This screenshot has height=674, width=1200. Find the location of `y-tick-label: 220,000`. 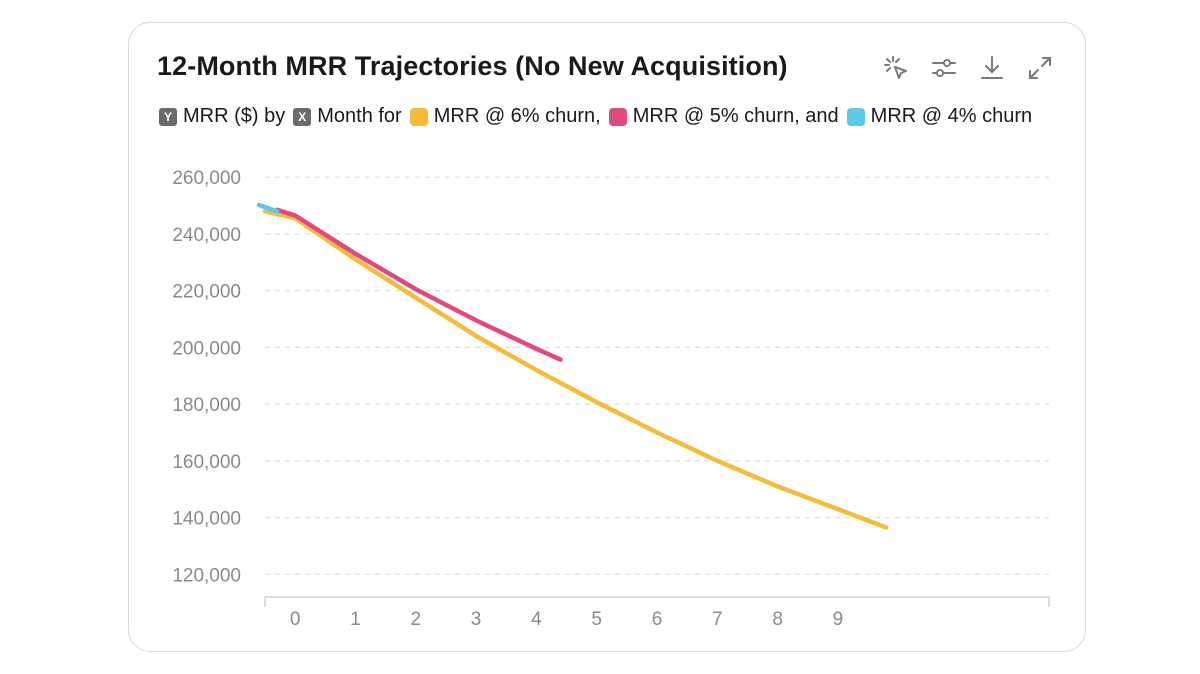

y-tick-label: 220,000 is located at coordinates (206, 292).